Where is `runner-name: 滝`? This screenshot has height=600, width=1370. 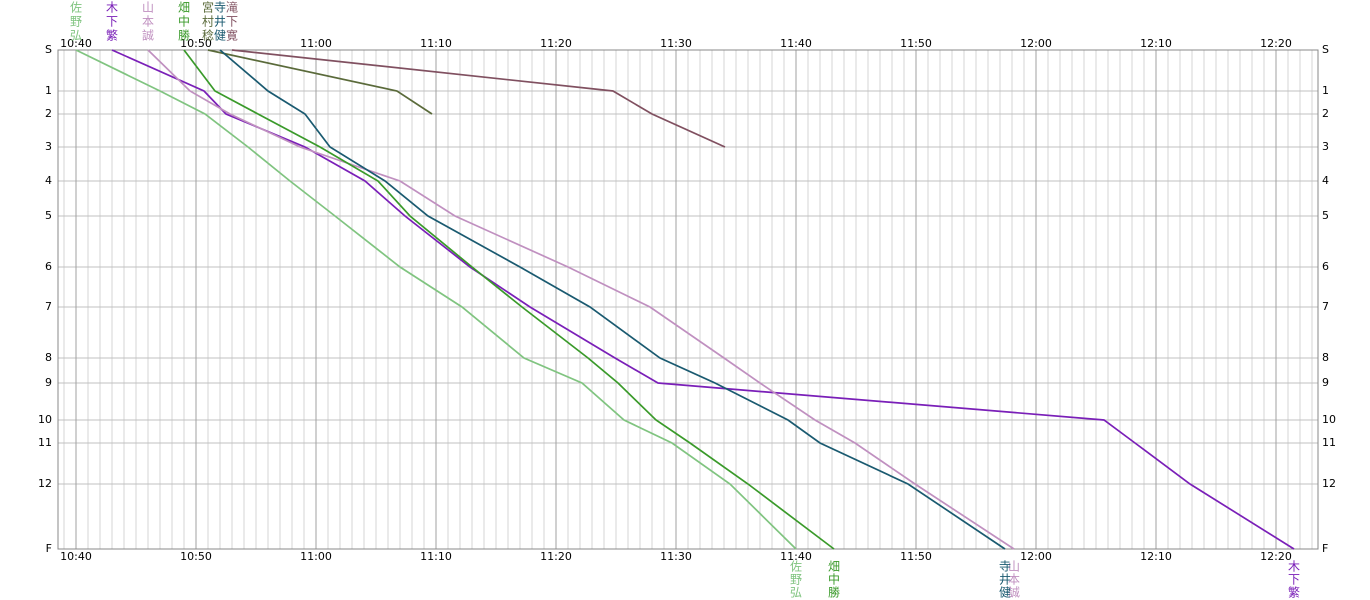
runner-name: 滝 is located at coordinates (232, 8).